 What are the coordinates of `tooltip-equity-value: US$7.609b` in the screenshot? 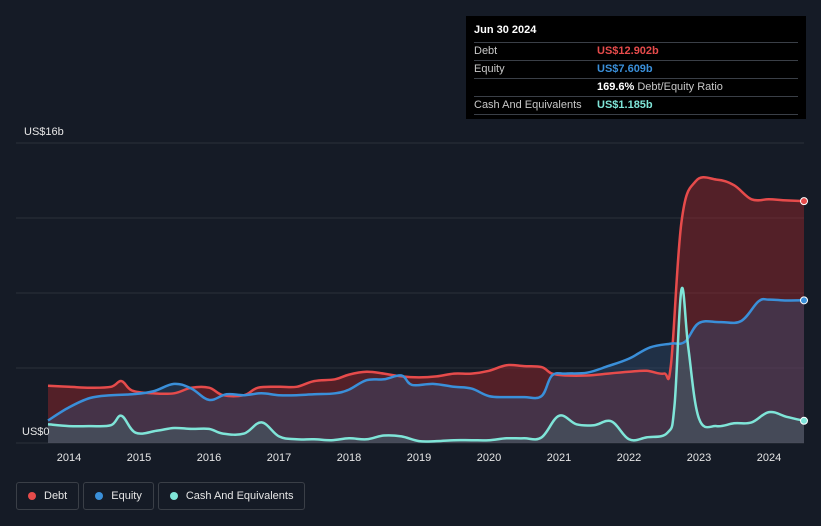 It's located at (625, 69).